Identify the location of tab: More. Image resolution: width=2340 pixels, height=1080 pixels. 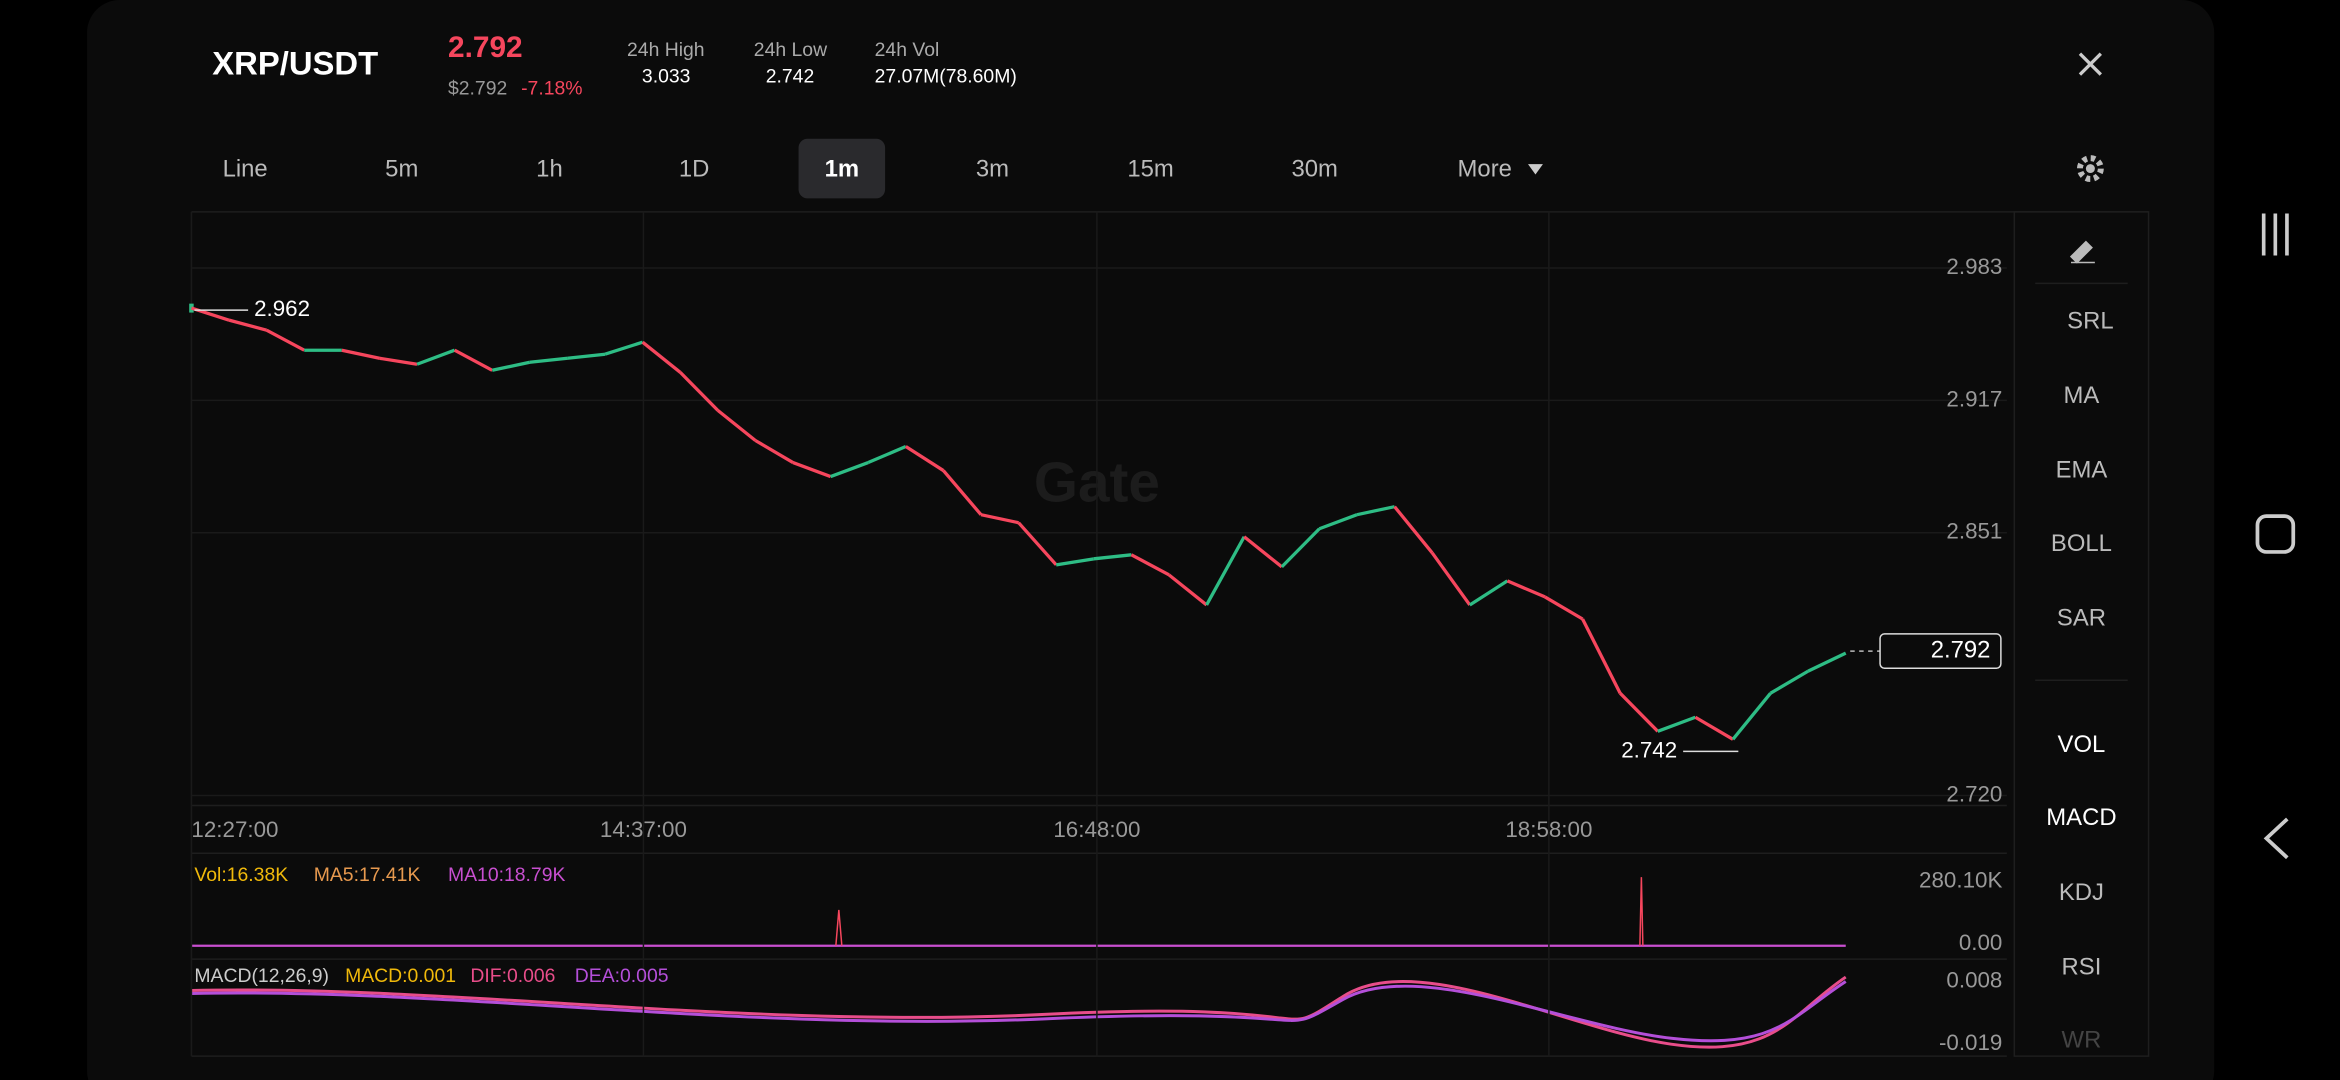
(1485, 168).